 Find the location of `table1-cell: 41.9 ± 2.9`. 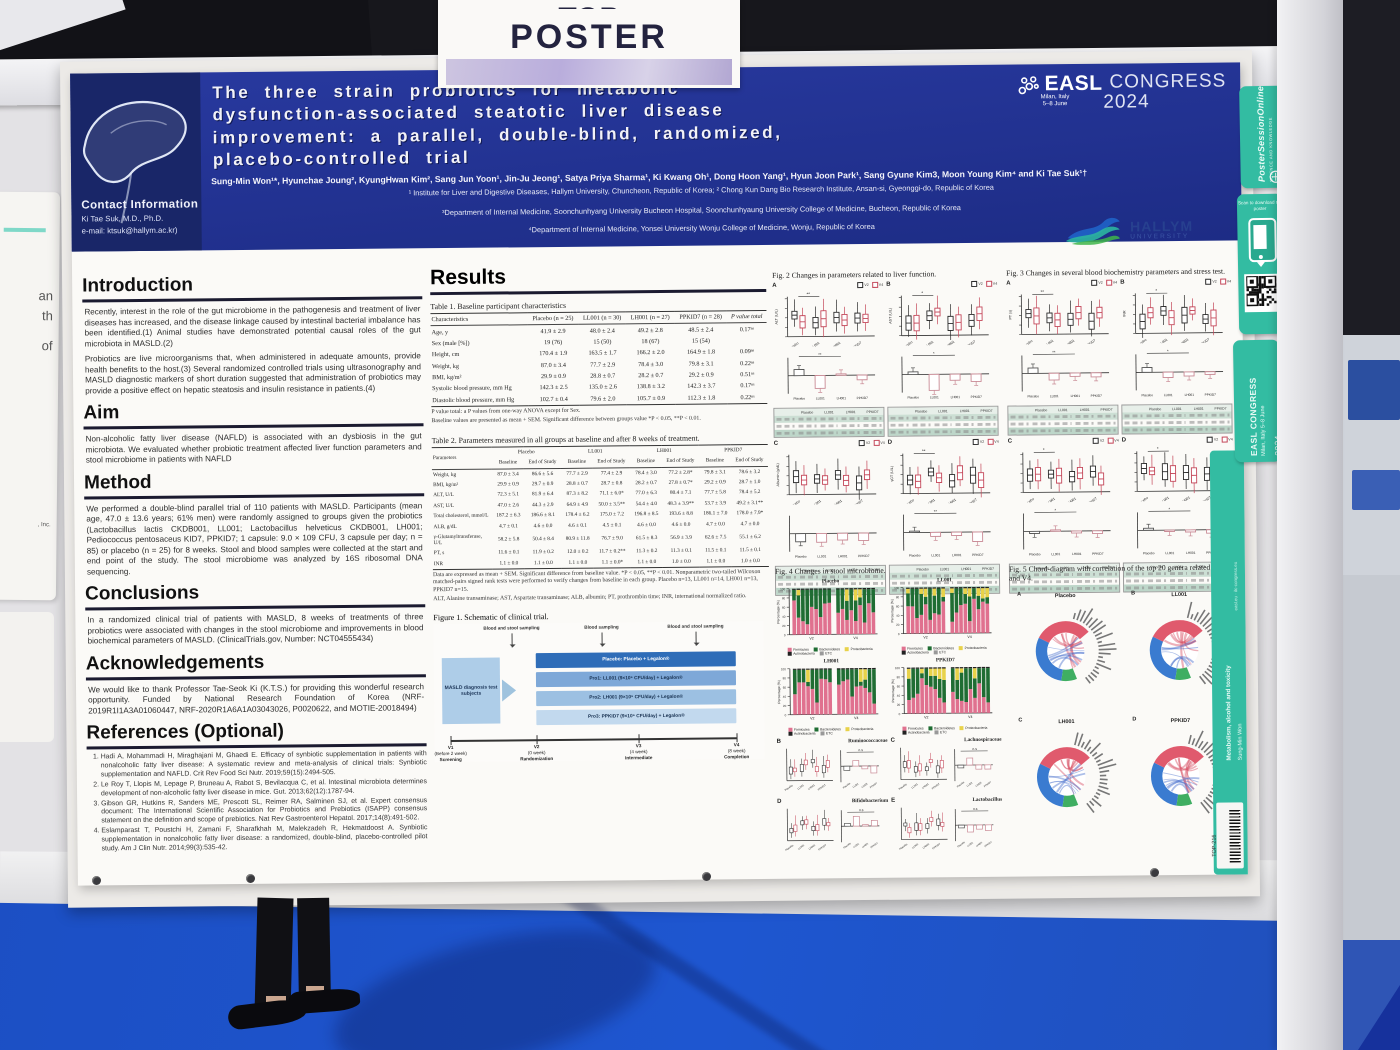

table1-cell: 41.9 ± 2.9 is located at coordinates (553, 331).